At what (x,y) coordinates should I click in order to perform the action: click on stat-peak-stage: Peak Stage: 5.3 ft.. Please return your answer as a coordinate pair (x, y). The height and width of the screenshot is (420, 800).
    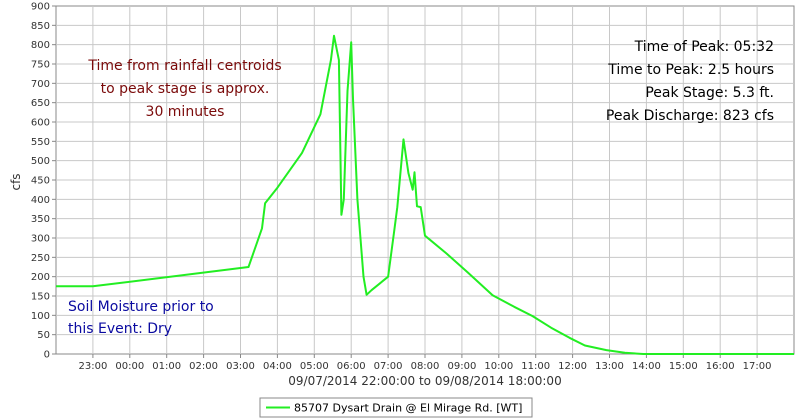
    Looking at the image, I should click on (709, 93).